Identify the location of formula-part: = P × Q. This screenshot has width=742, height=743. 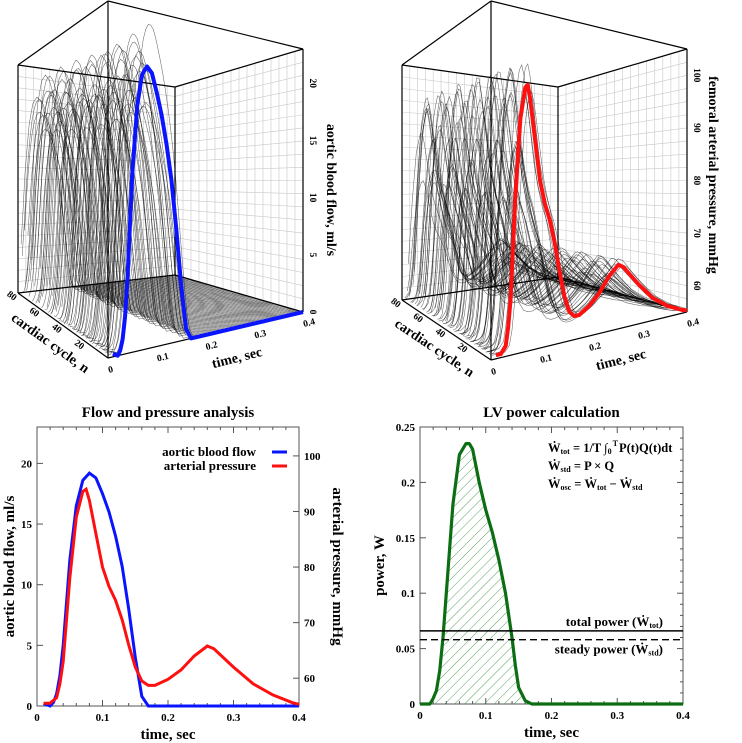
(593, 466).